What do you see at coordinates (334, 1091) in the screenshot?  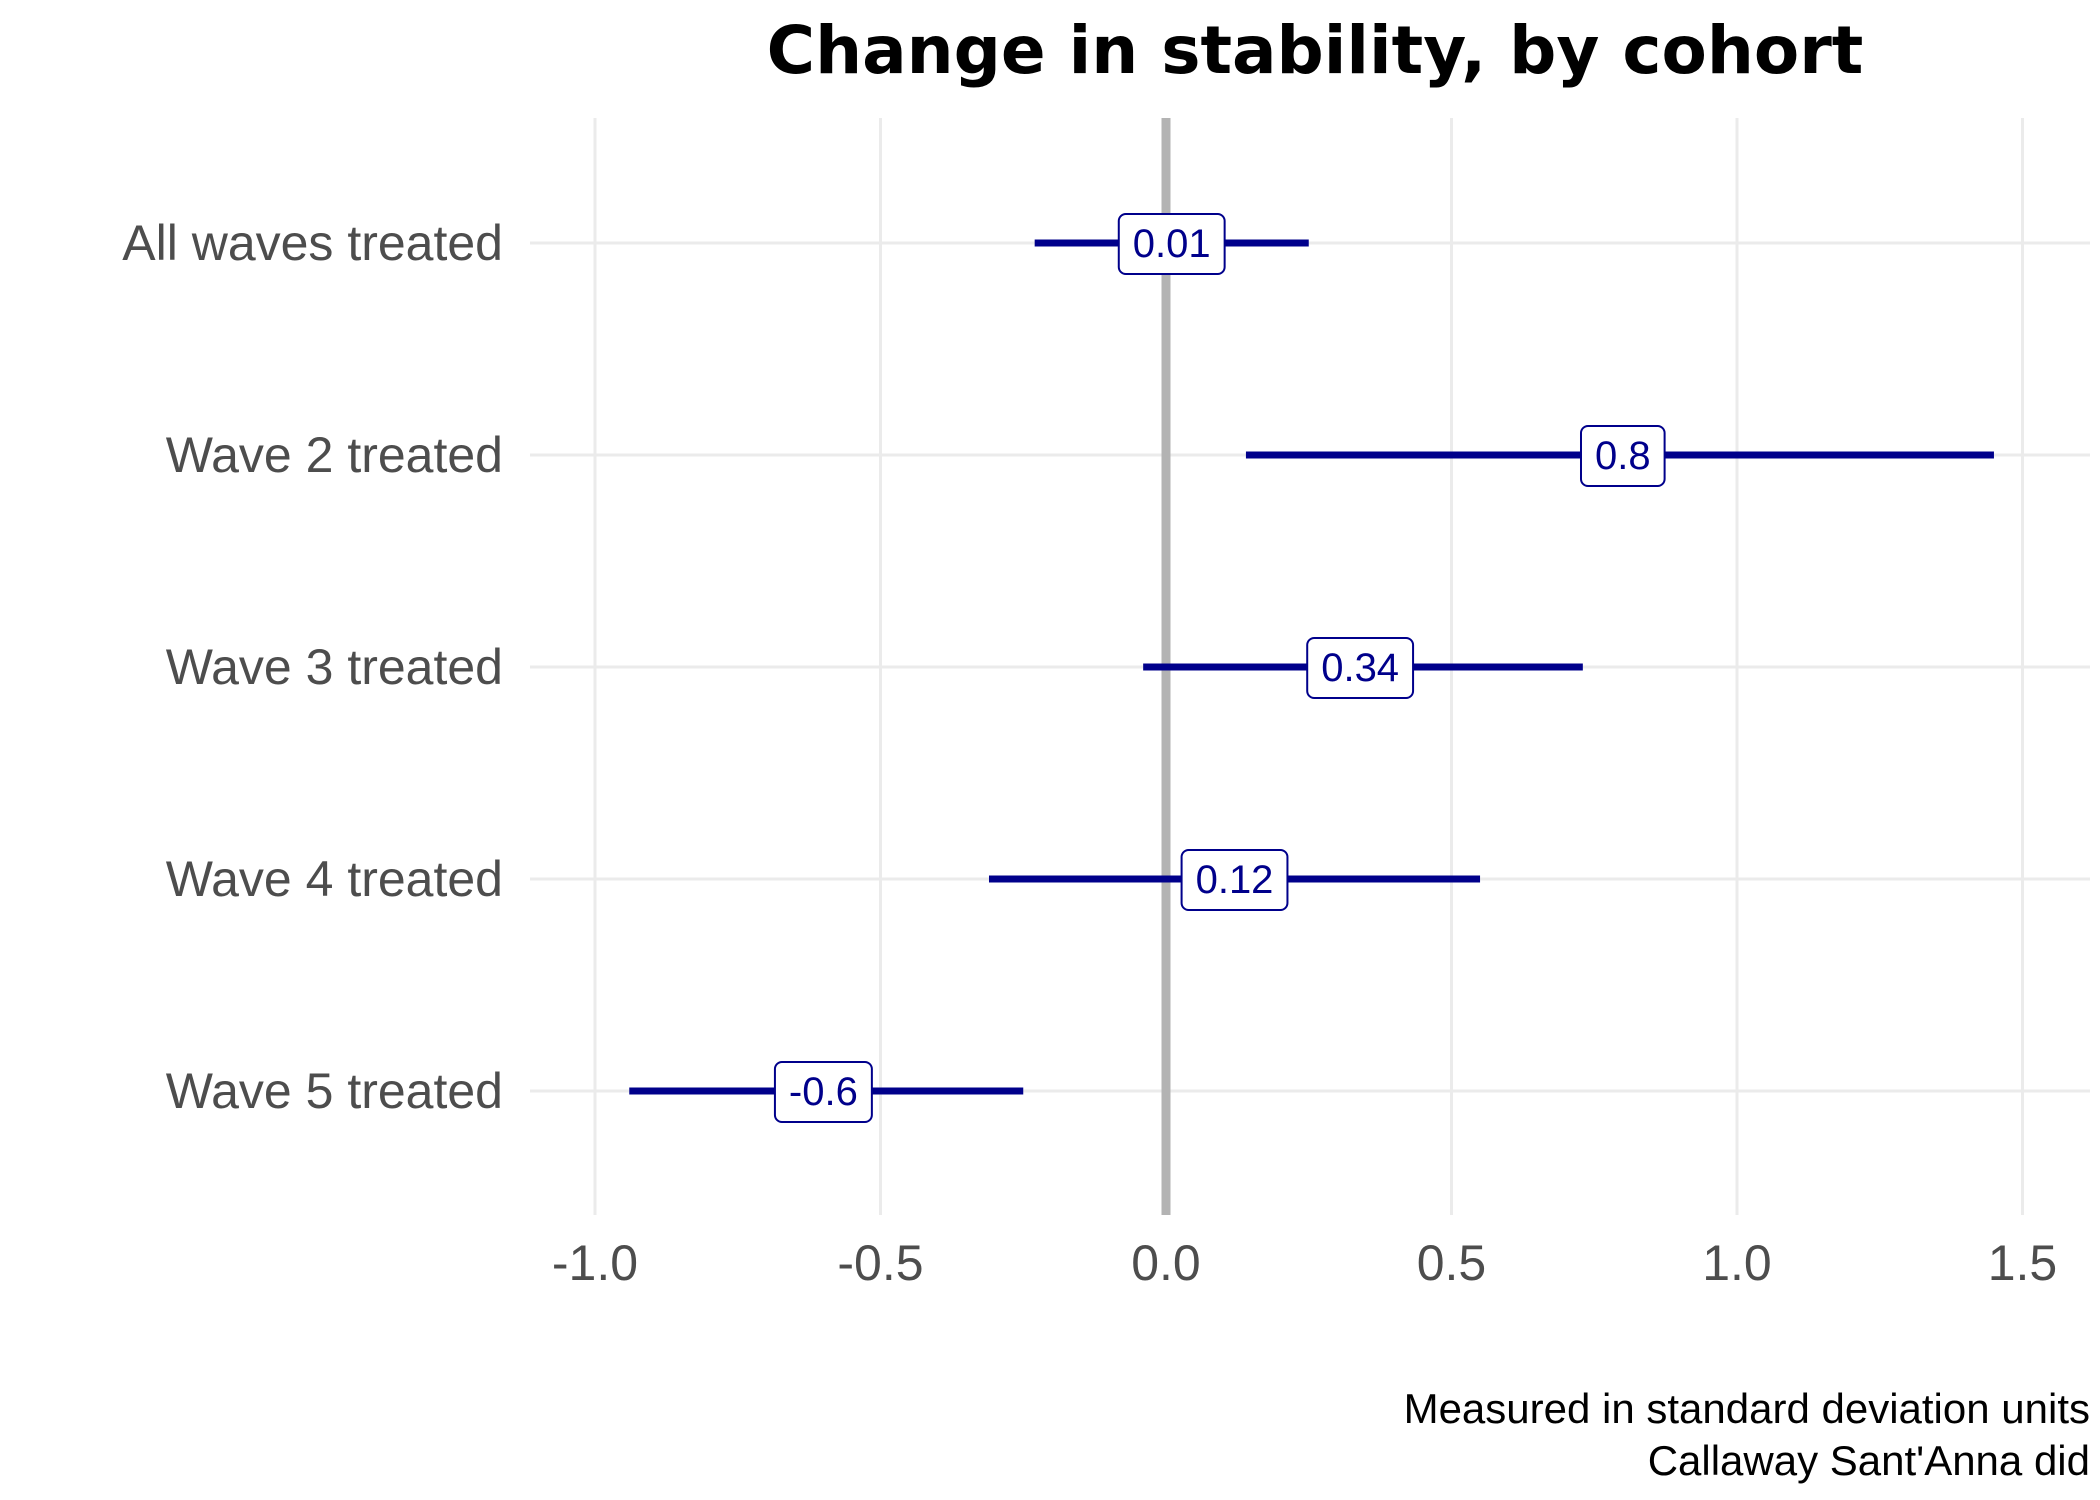 I see `y-tick-label: Wave 5 treated` at bounding box center [334, 1091].